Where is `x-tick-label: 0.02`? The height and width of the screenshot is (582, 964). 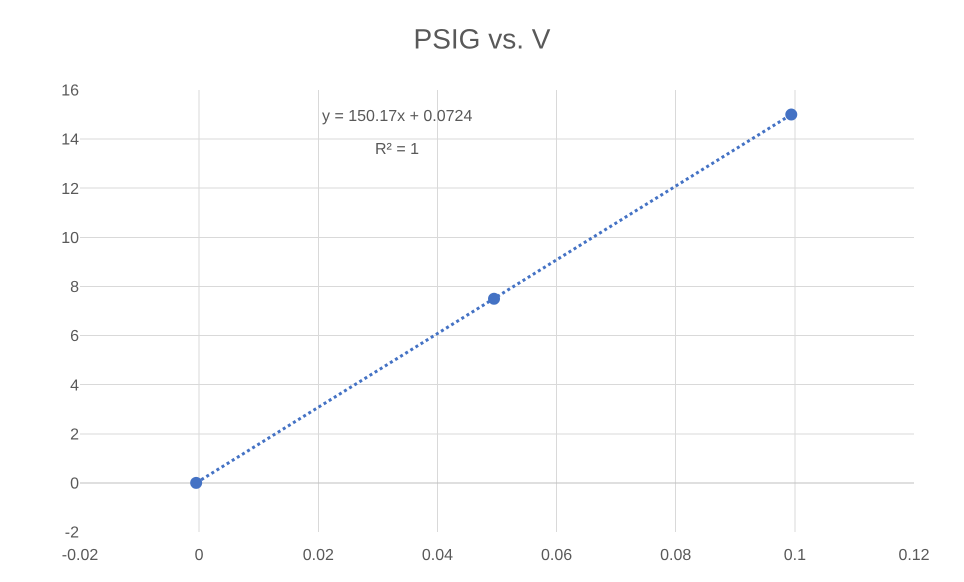 x-tick-label: 0.02 is located at coordinates (318, 555).